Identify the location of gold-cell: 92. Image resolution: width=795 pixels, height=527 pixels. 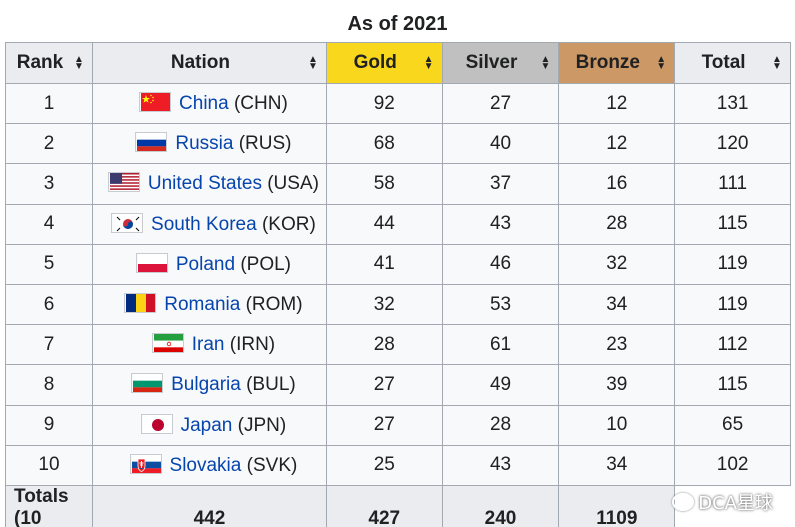
(384, 103).